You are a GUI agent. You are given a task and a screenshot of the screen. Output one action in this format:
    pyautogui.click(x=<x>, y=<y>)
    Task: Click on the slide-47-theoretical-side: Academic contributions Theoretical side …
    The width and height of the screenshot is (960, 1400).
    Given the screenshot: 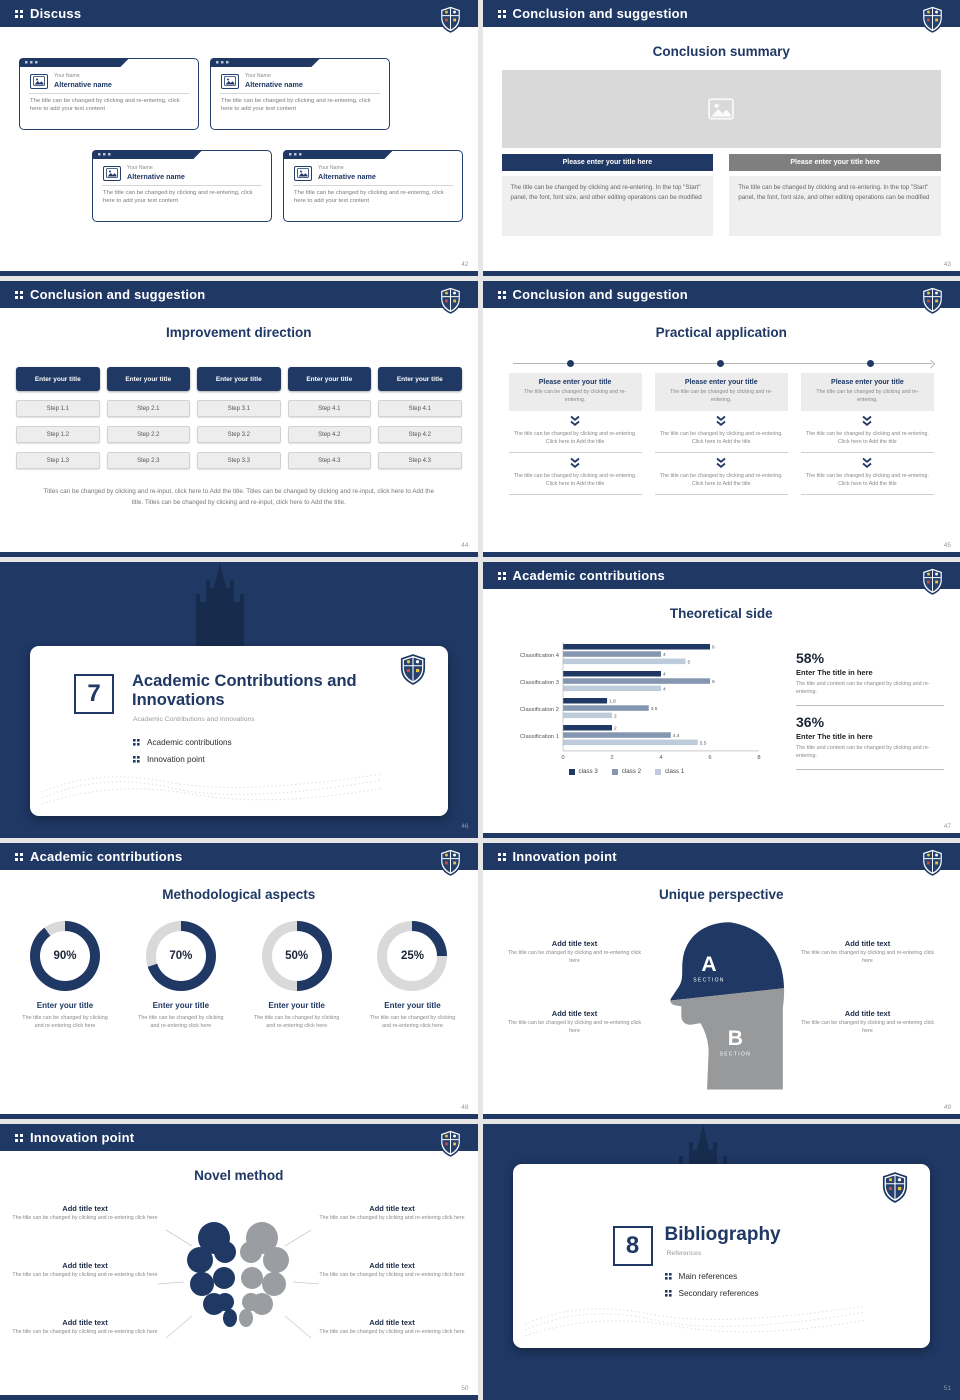 What is the action you would take?
    pyautogui.click(x=721, y=700)
    